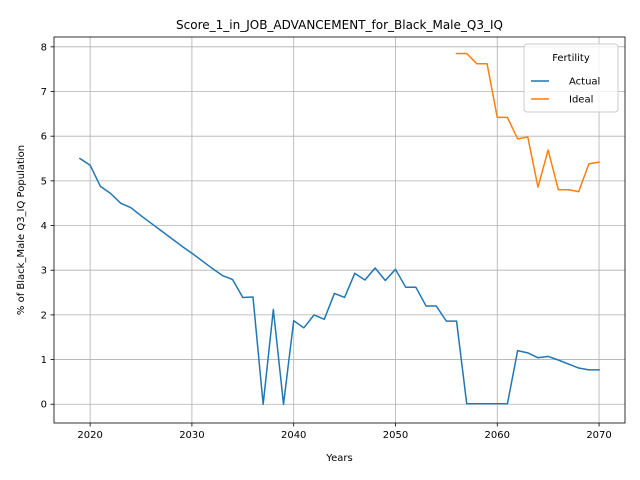 This screenshot has width=640, height=480. What do you see at coordinates (571, 58) in the screenshot?
I see `legend-title: Fertility` at bounding box center [571, 58].